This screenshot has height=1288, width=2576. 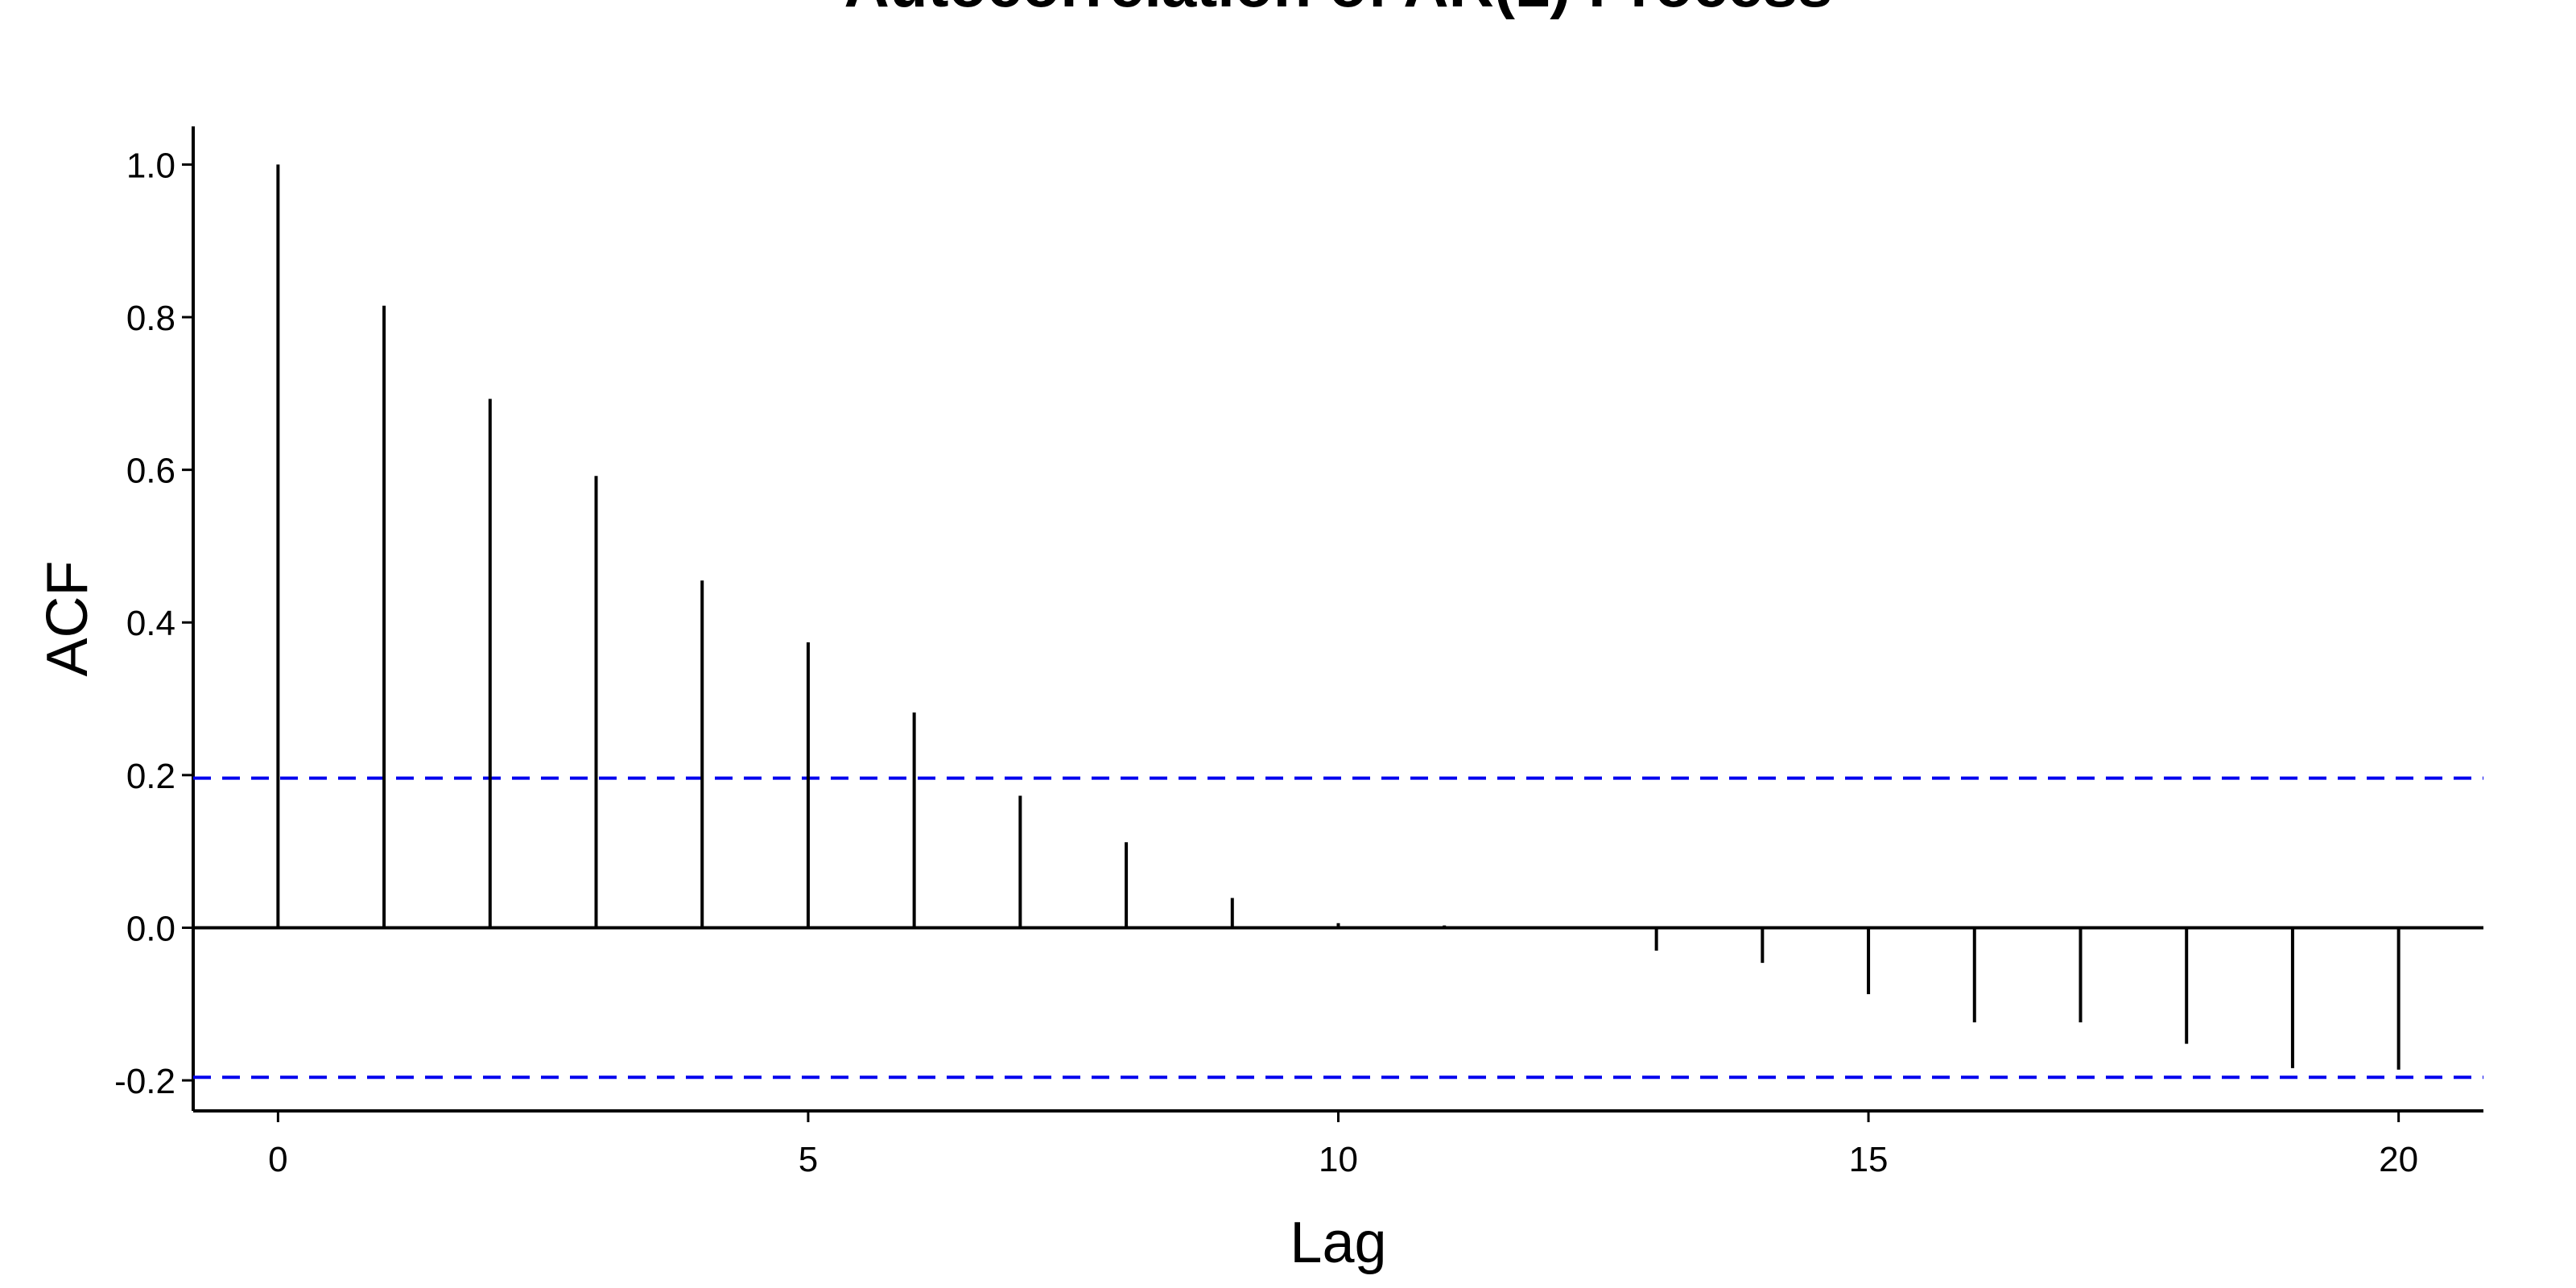 I want to click on y-tick-label: 0.6, so click(x=150, y=471).